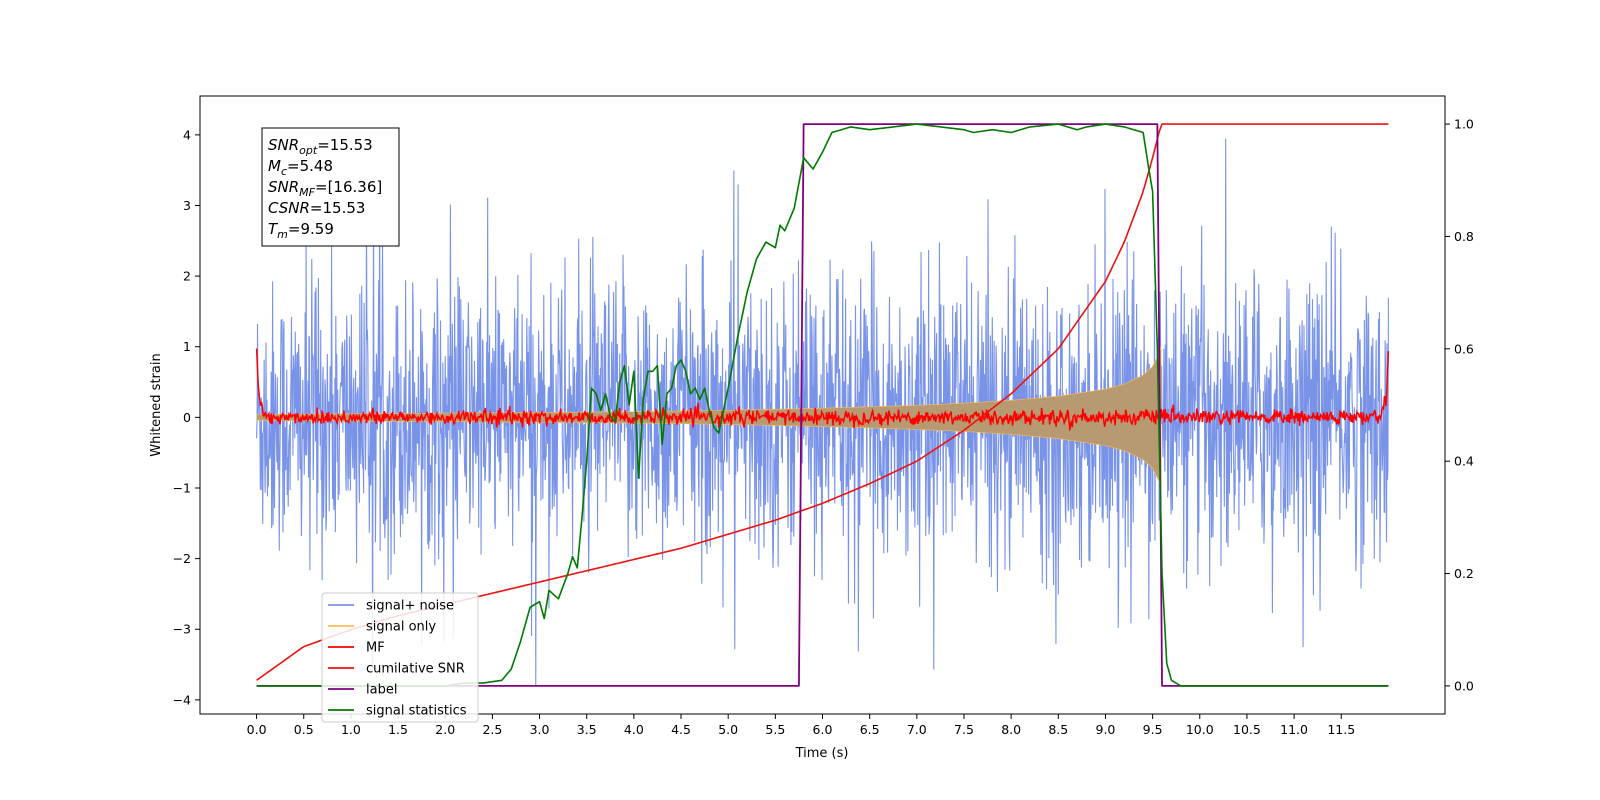  What do you see at coordinates (634, 729) in the screenshot?
I see `x-tick-label: 4.0` at bounding box center [634, 729].